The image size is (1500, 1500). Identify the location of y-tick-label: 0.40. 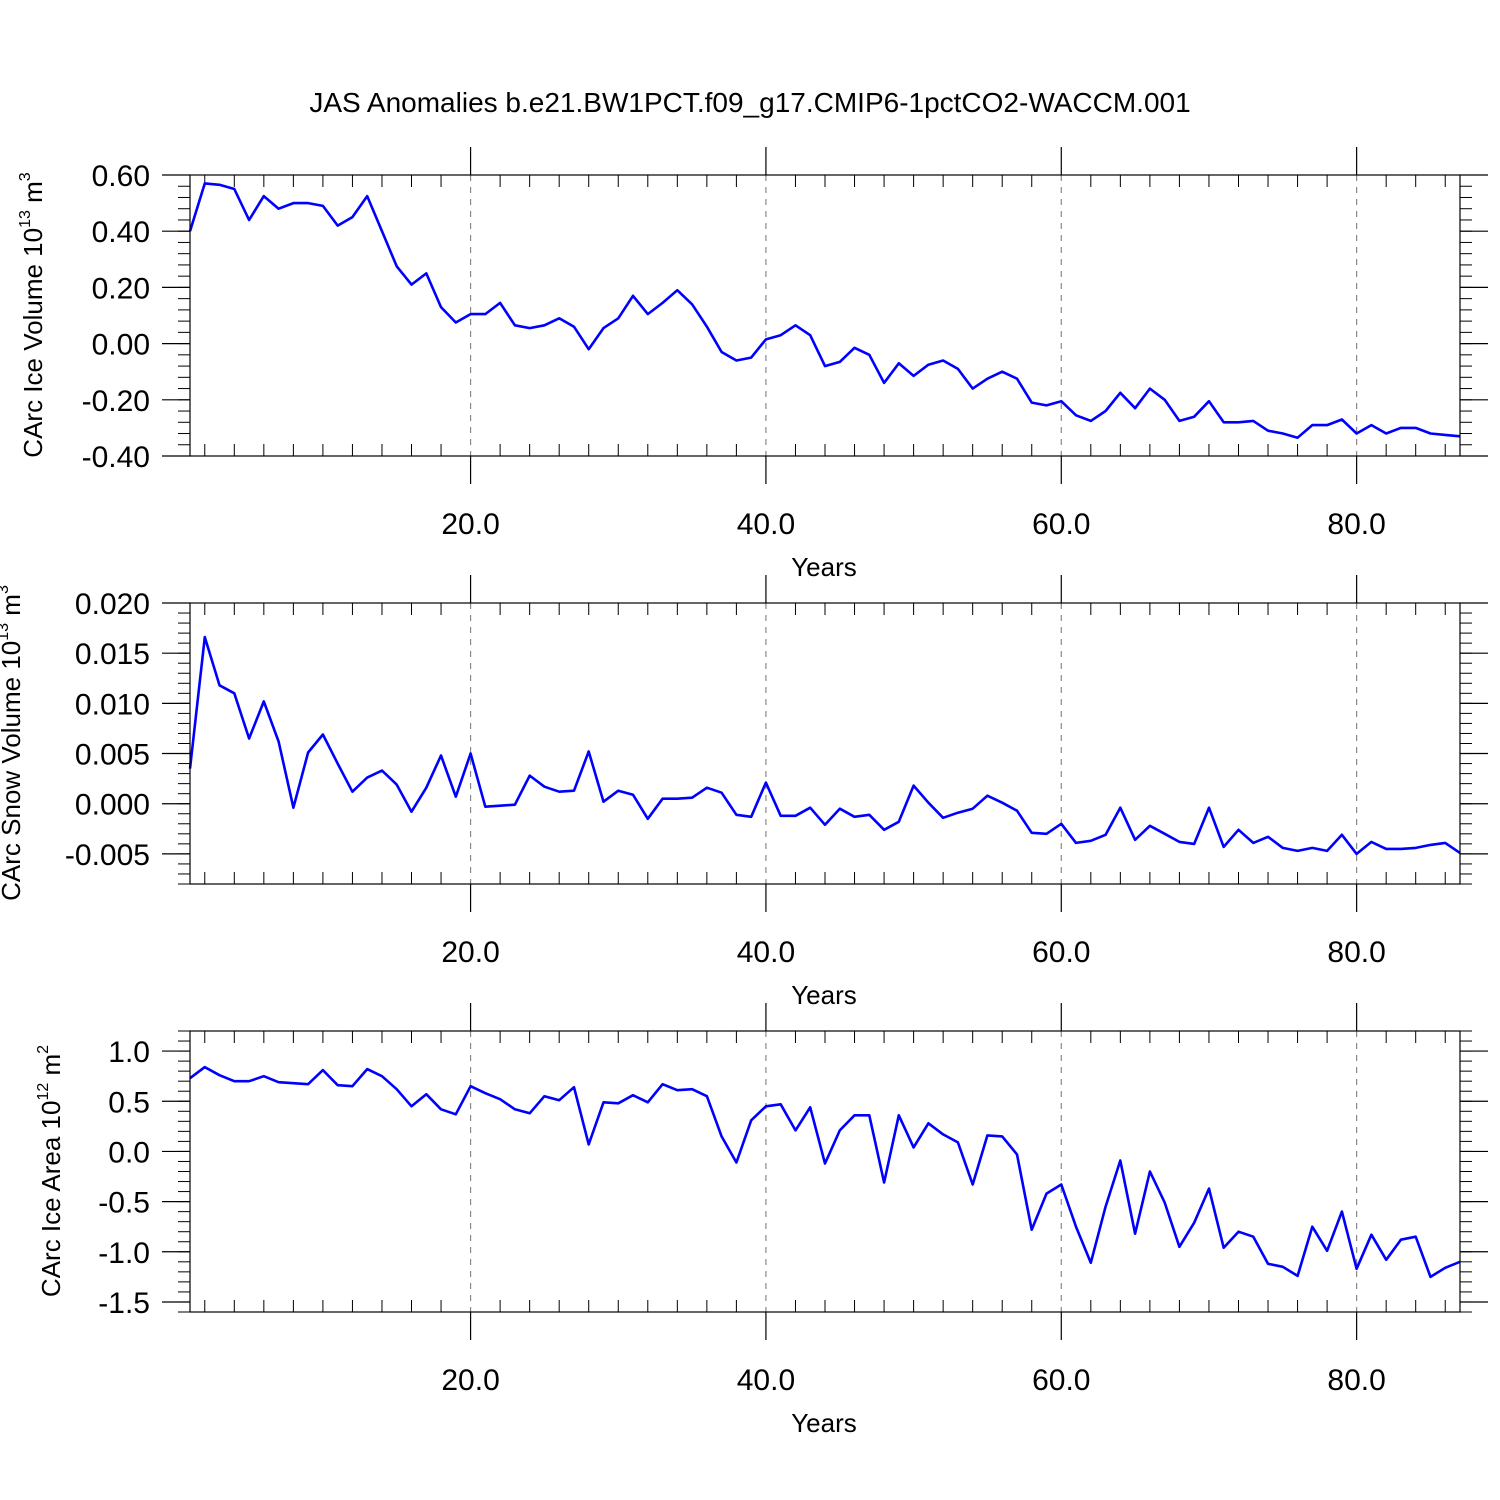
(121, 232).